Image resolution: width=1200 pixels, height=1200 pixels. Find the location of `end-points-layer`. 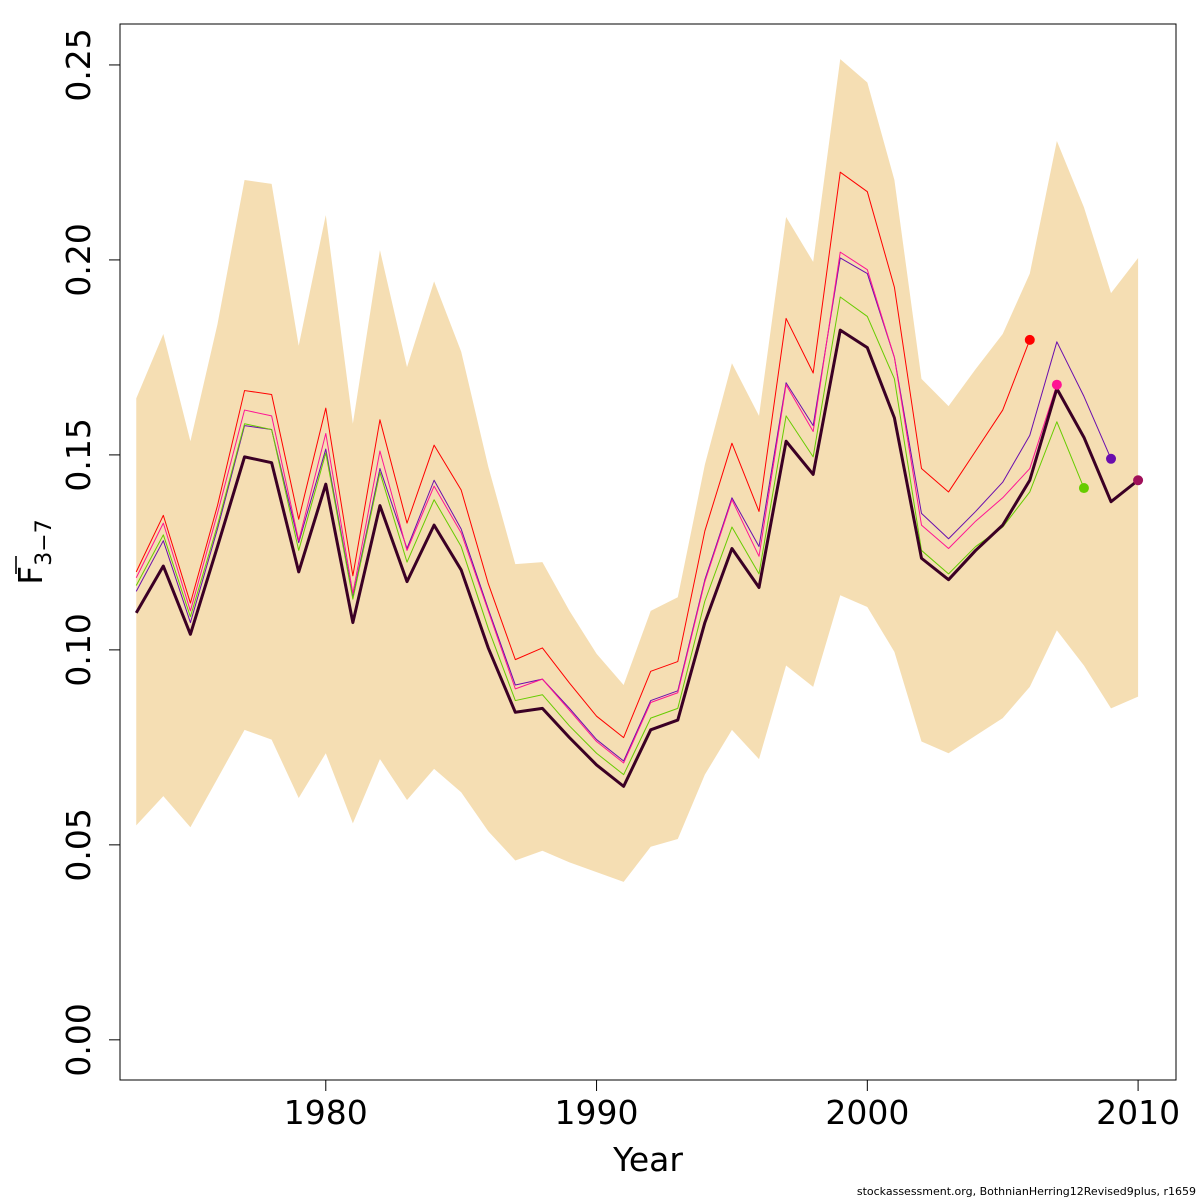

end-points-layer is located at coordinates (1084, 414).